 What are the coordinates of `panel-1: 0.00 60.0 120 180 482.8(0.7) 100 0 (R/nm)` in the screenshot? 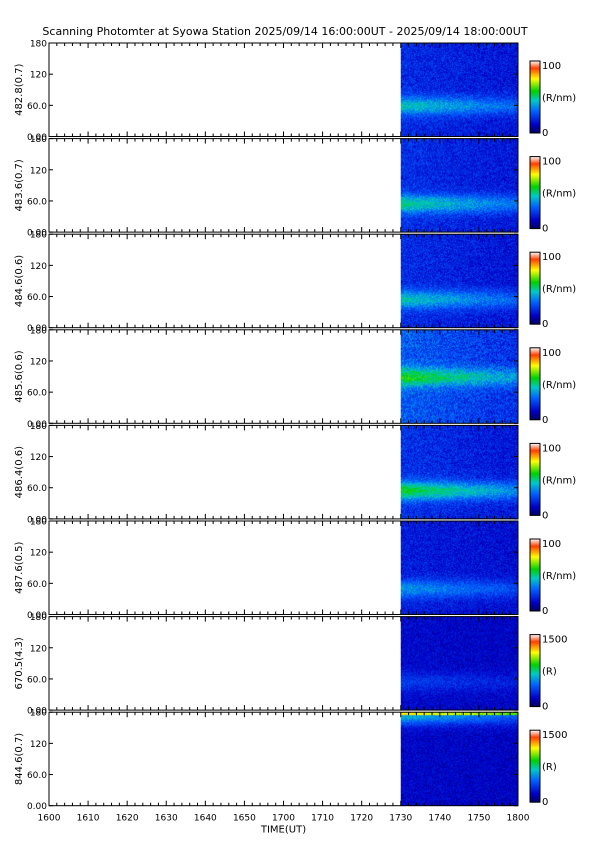 It's located at (295, 92).